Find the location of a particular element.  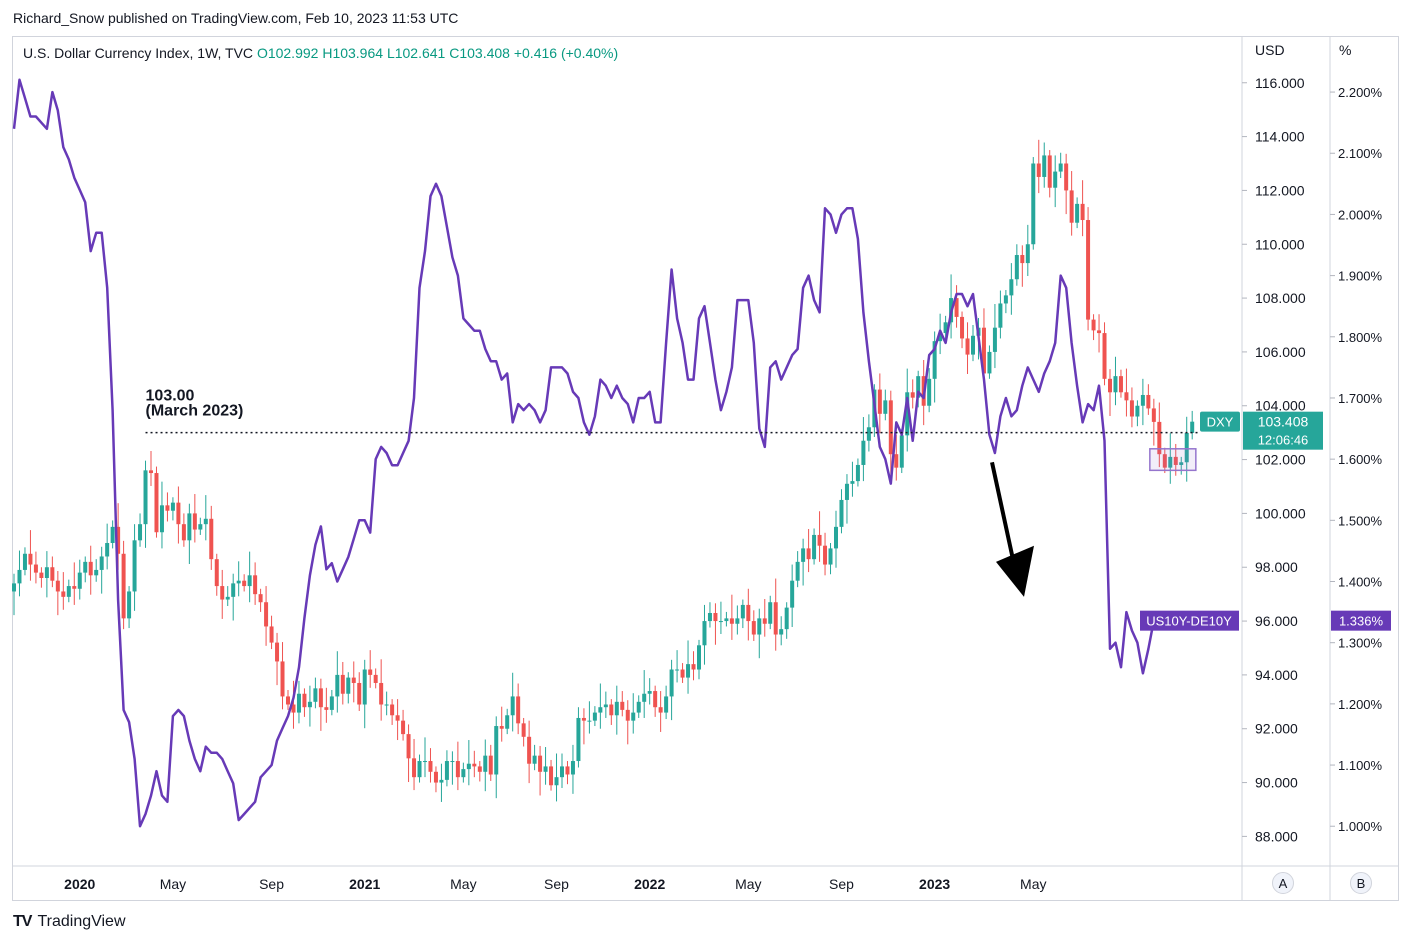

tradingview-brand: TV TradingView is located at coordinates (69, 922).